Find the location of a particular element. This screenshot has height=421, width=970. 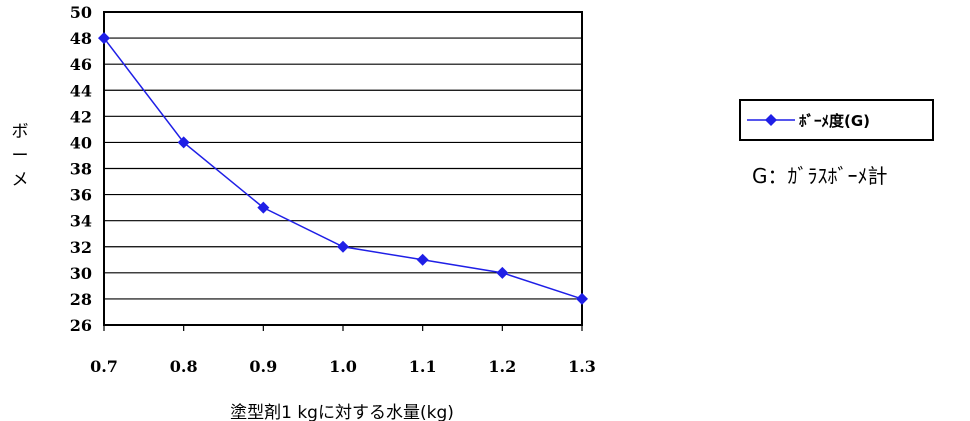

x-tick-label: 1.1 is located at coordinates (423, 366).